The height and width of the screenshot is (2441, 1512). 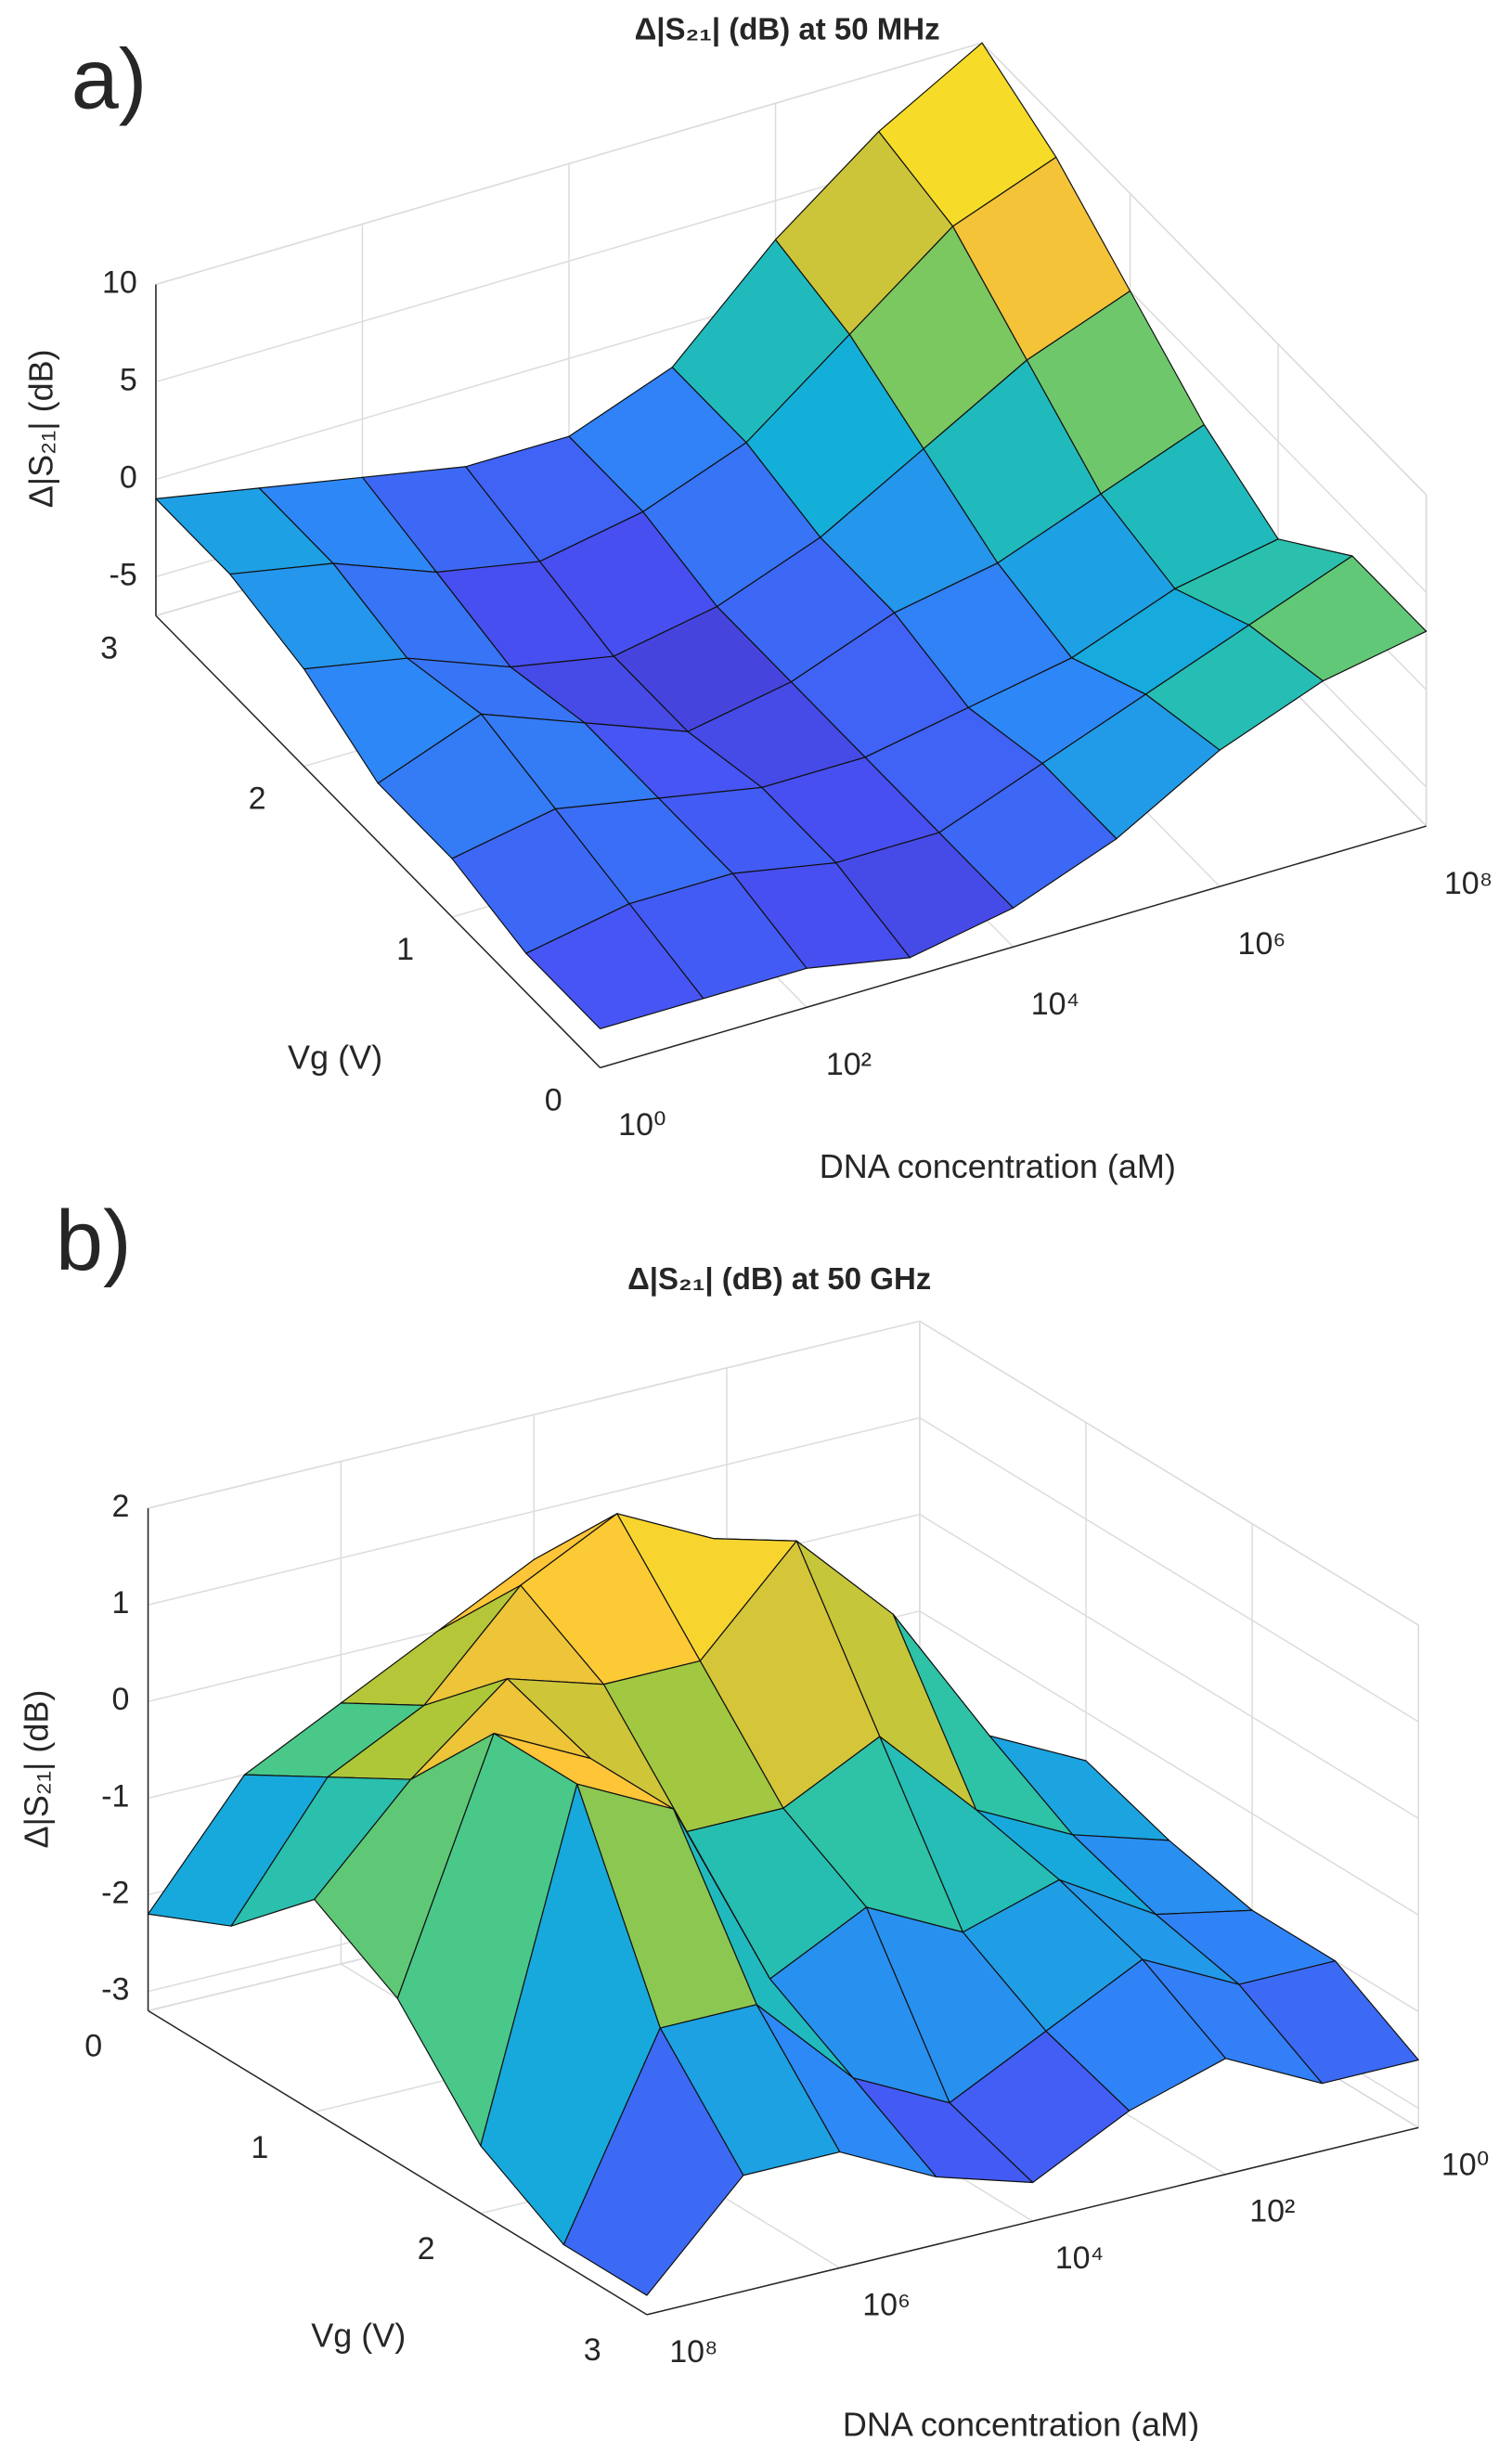 What do you see at coordinates (115, 1796) in the screenshot?
I see `z-tick-label: -1` at bounding box center [115, 1796].